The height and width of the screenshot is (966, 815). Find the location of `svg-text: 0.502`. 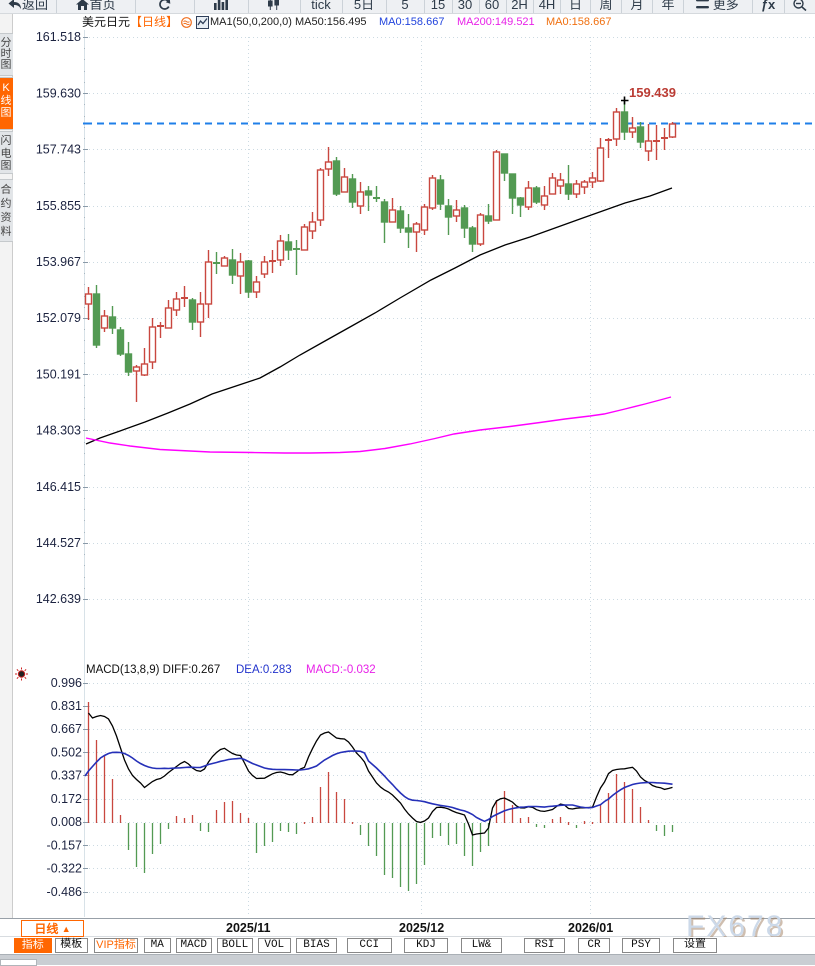

svg-text: 0.502 is located at coordinates (66, 753).